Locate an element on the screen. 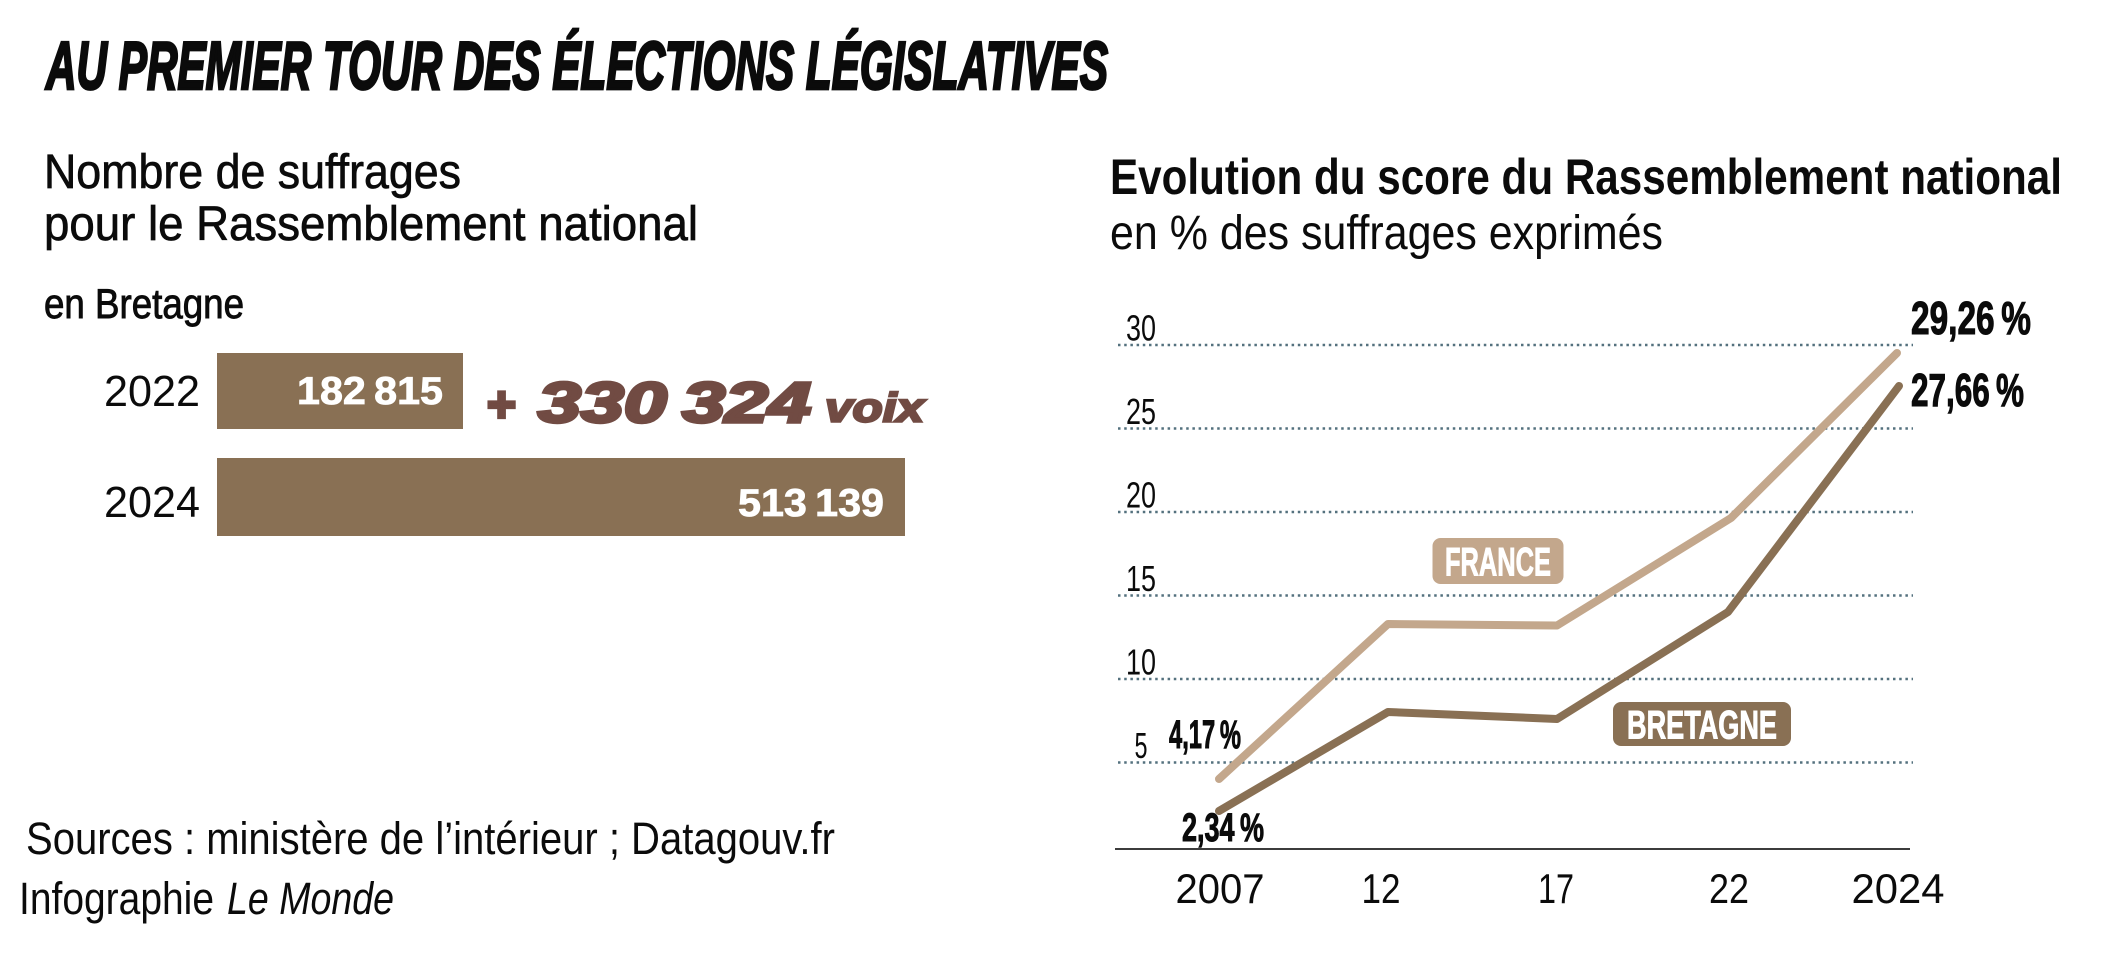 The height and width of the screenshot is (956, 2101). svg-text: en Bretagne is located at coordinates (144, 303).